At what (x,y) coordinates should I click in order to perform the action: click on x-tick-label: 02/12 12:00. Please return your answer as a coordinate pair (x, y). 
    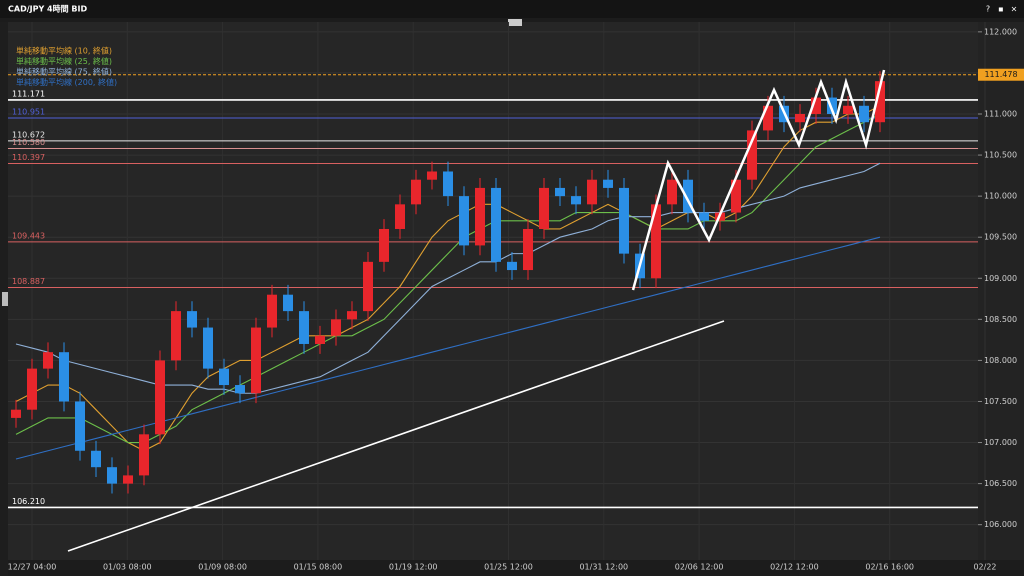
    Looking at the image, I should click on (794, 567).